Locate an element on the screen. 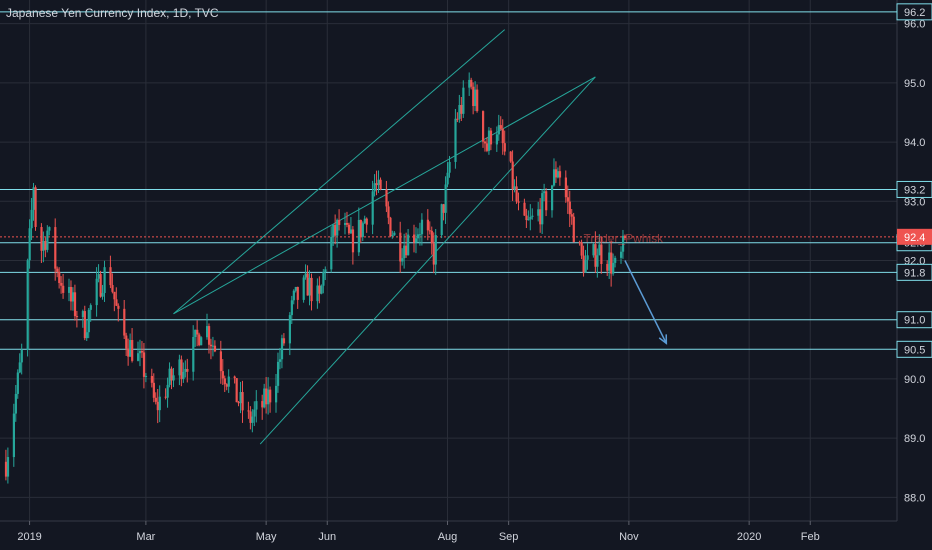 Image resolution: width=932 pixels, height=550 pixels. time-tick-label: Aug is located at coordinates (448, 537).